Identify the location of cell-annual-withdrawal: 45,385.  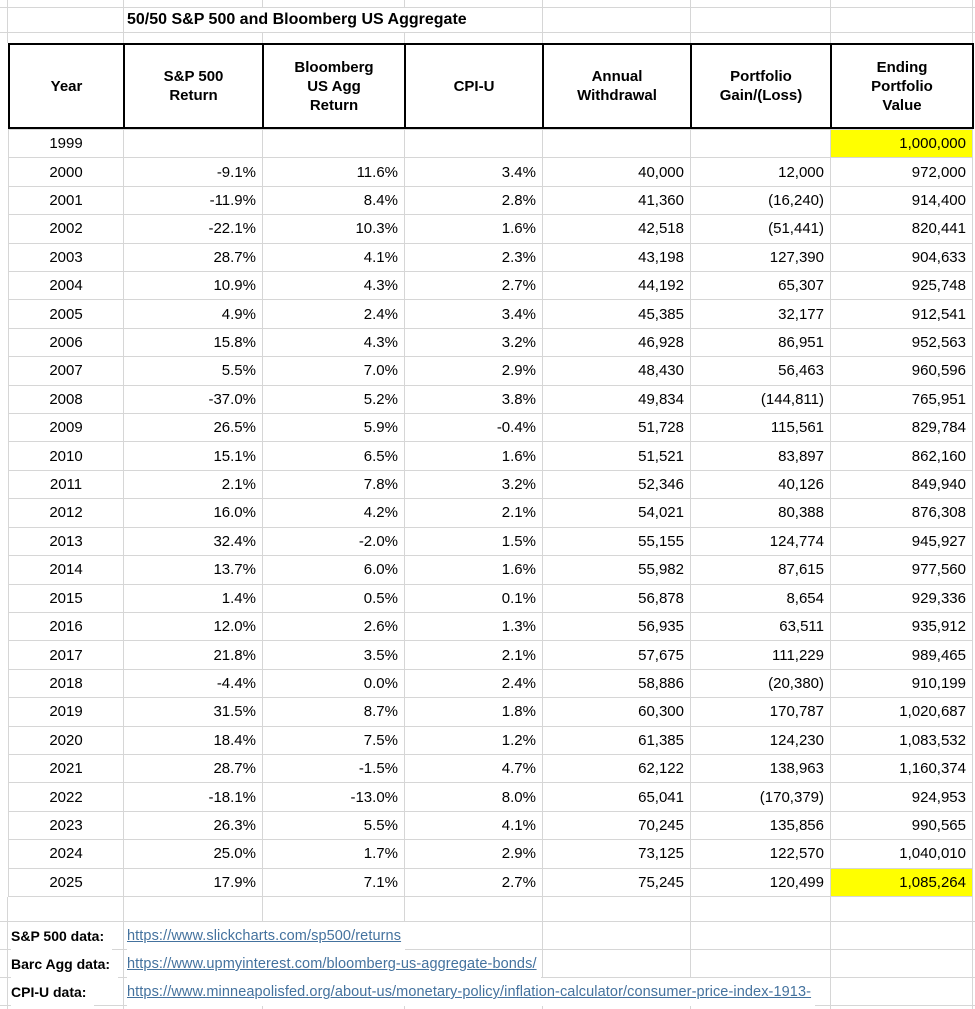
(616, 314).